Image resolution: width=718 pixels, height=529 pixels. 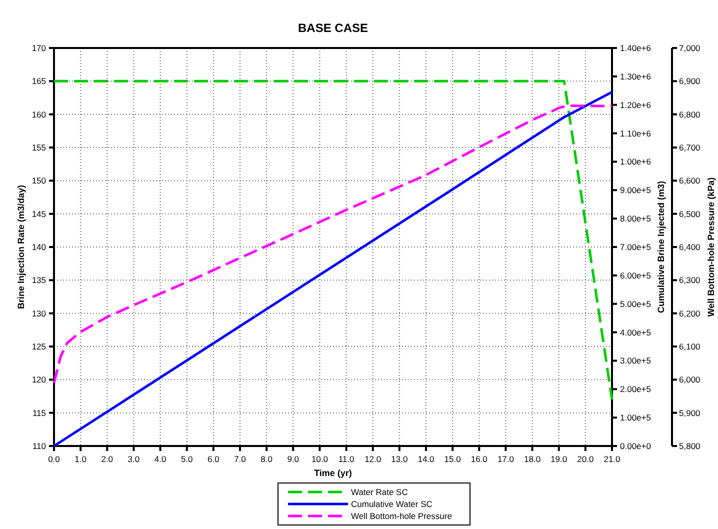 What do you see at coordinates (39, 213) in the screenshot?
I see `y-tick-label: 145` at bounding box center [39, 213].